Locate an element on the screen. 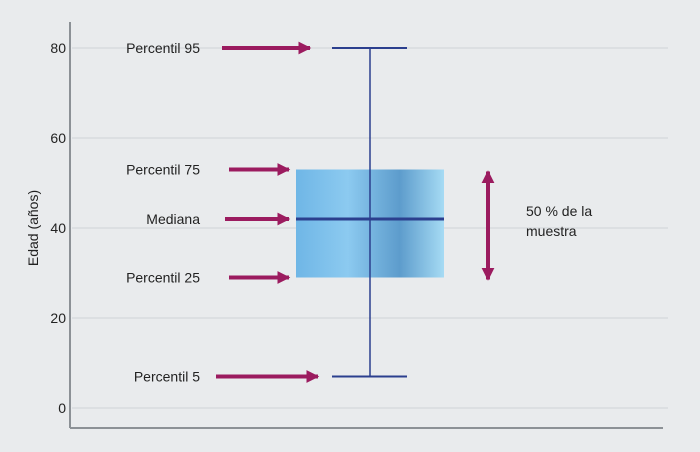  range-label-line2: muestra is located at coordinates (551, 231).